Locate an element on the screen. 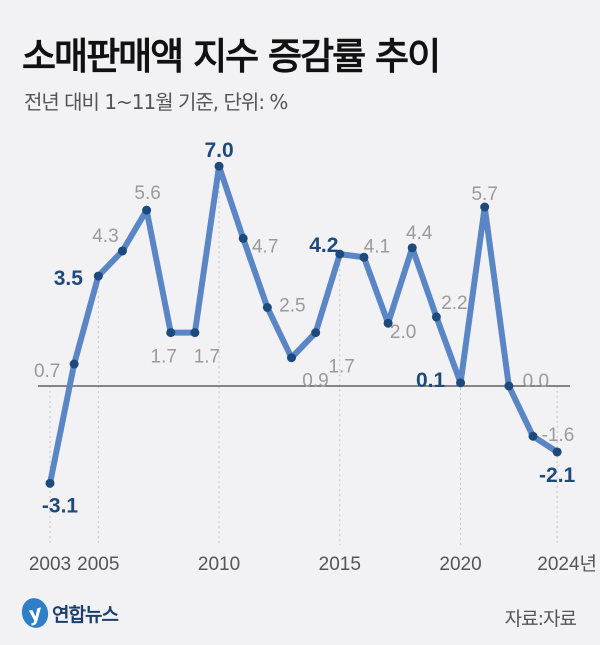 This screenshot has width=600, height=645. source-text: 자료:자료 is located at coordinates (540, 619).